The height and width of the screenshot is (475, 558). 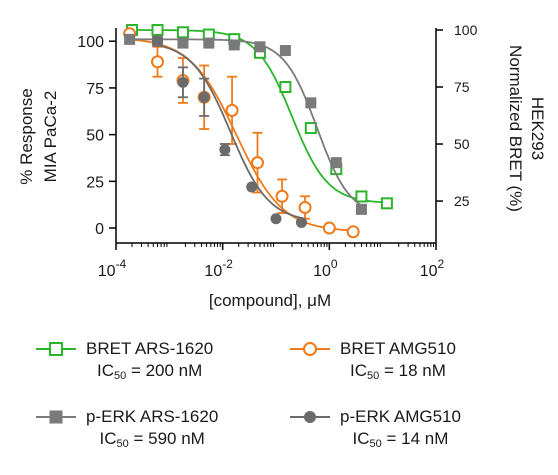 What do you see at coordinates (515, 128) in the screenshot?
I see `y-axis-right-title: Normalized BRET (%)` at bounding box center [515, 128].